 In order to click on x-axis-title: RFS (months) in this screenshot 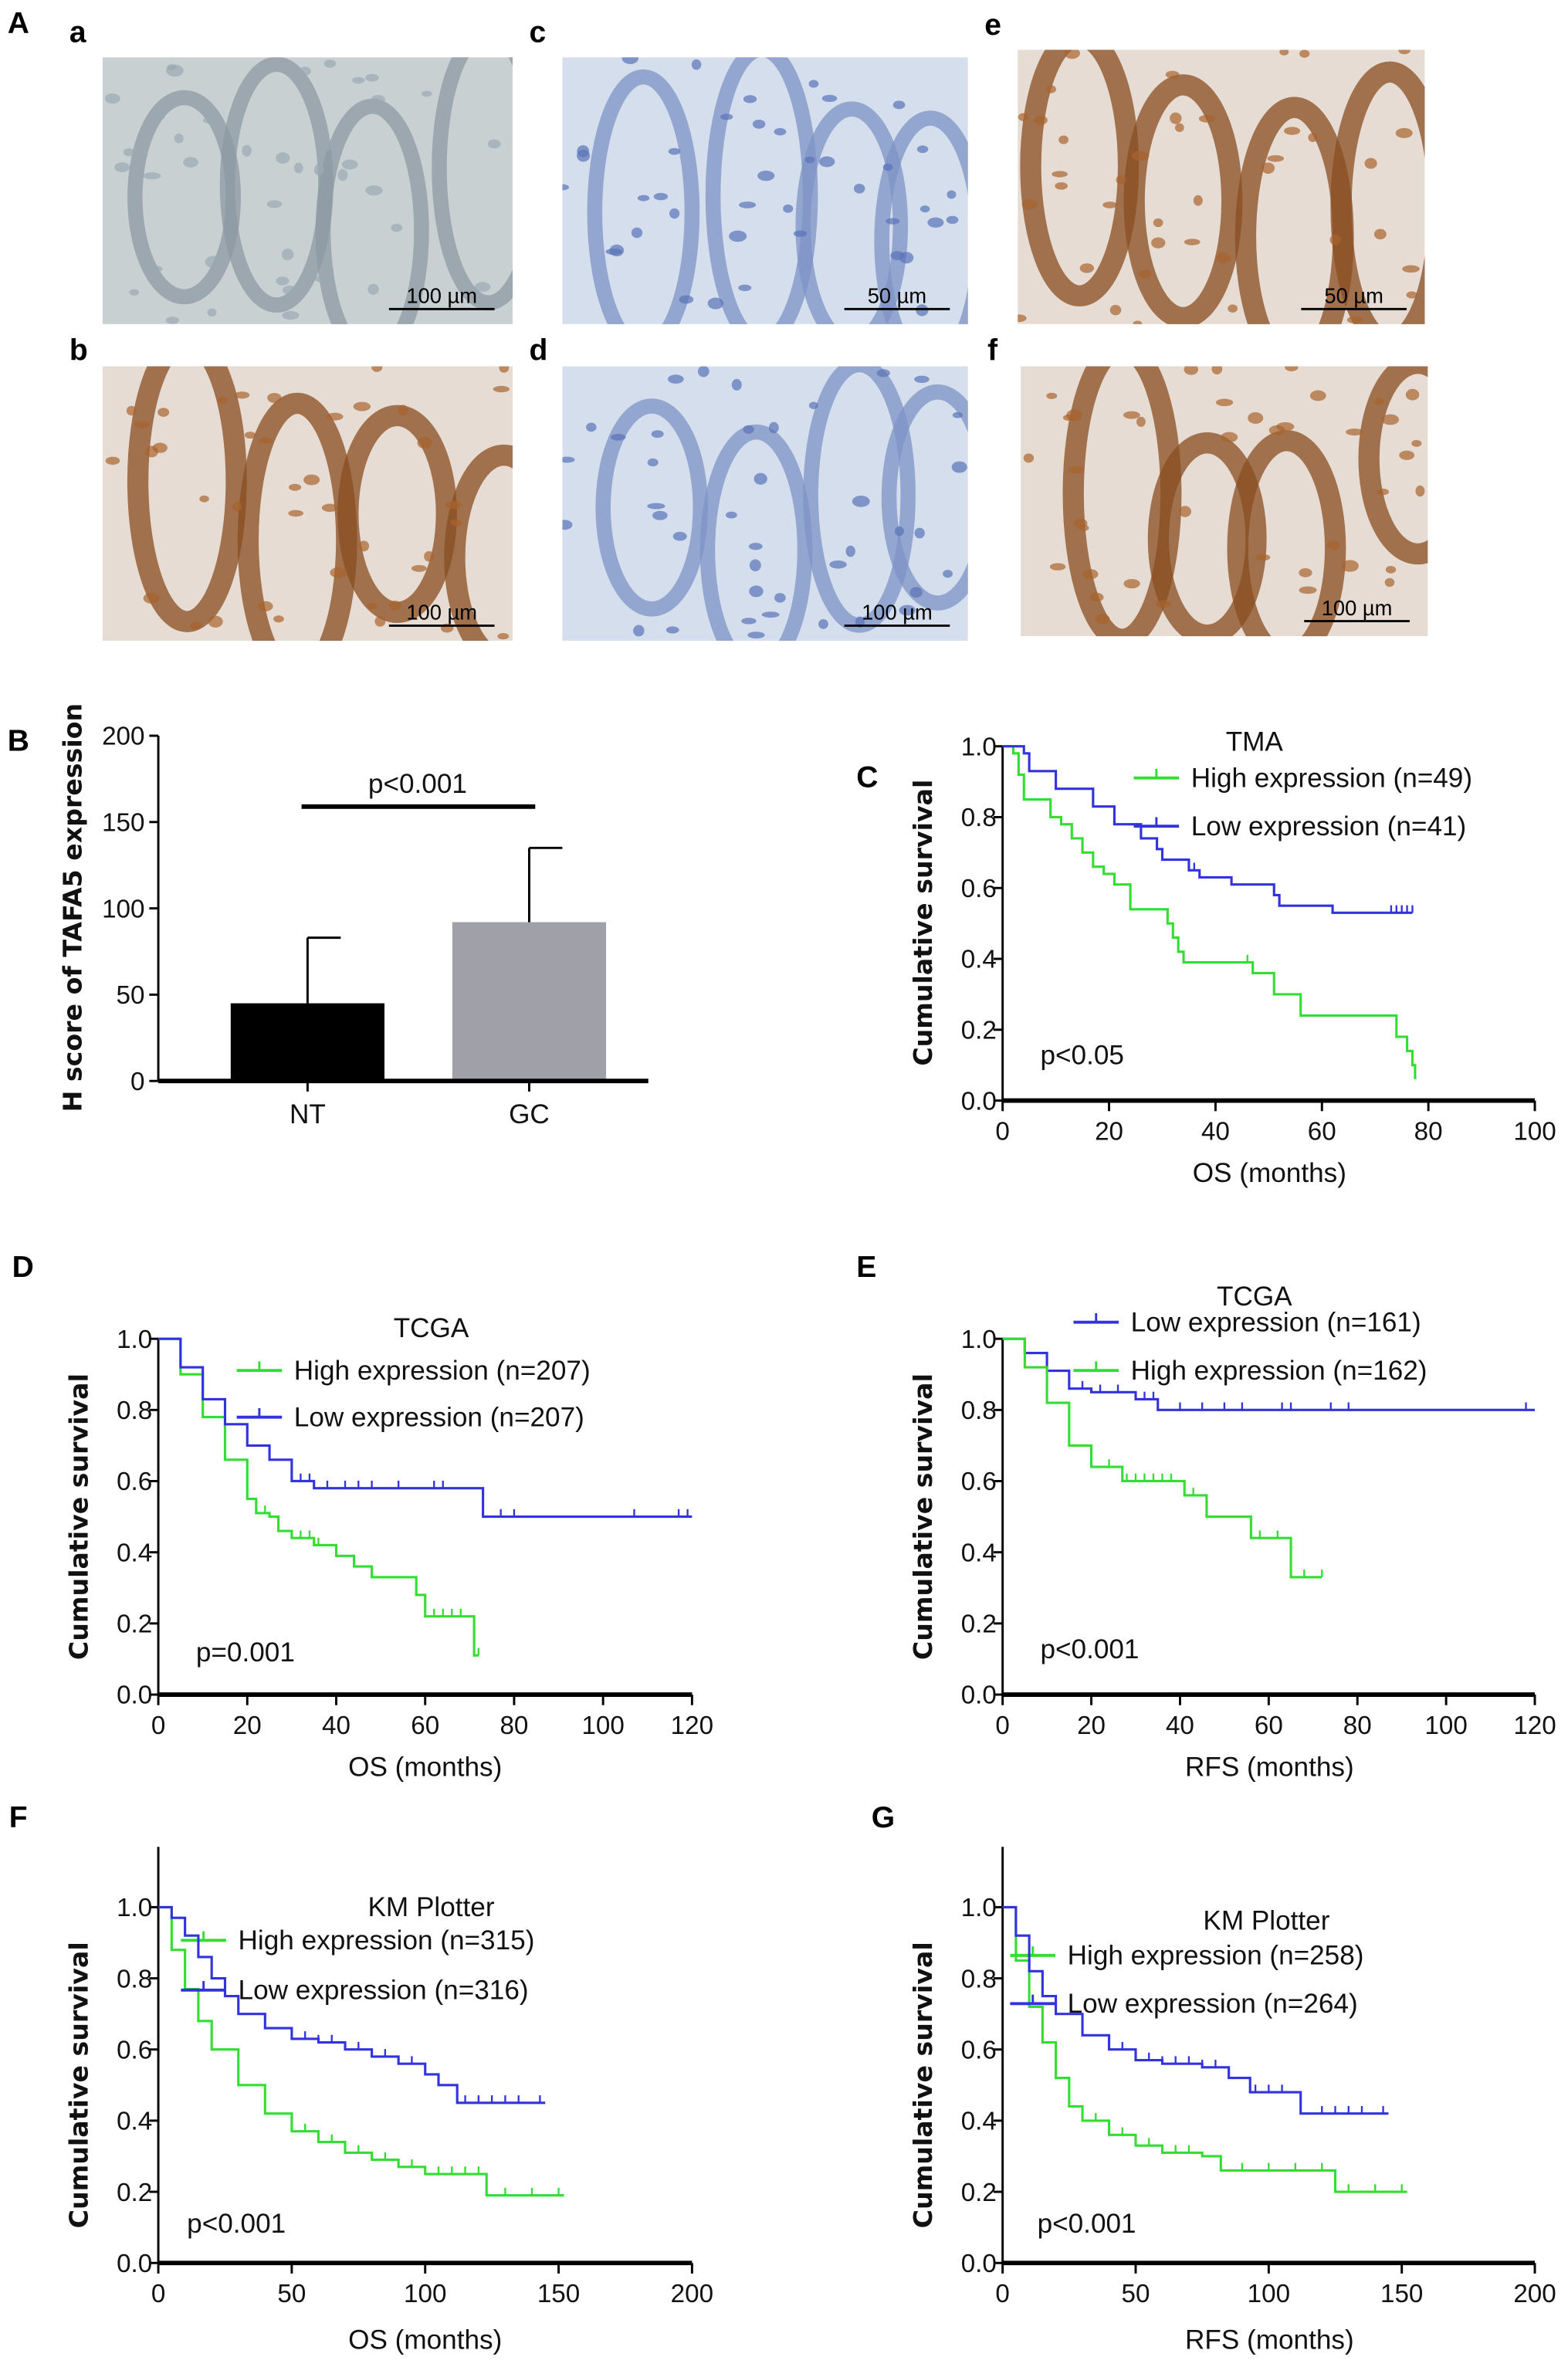, I will do `click(1269, 2340)`.